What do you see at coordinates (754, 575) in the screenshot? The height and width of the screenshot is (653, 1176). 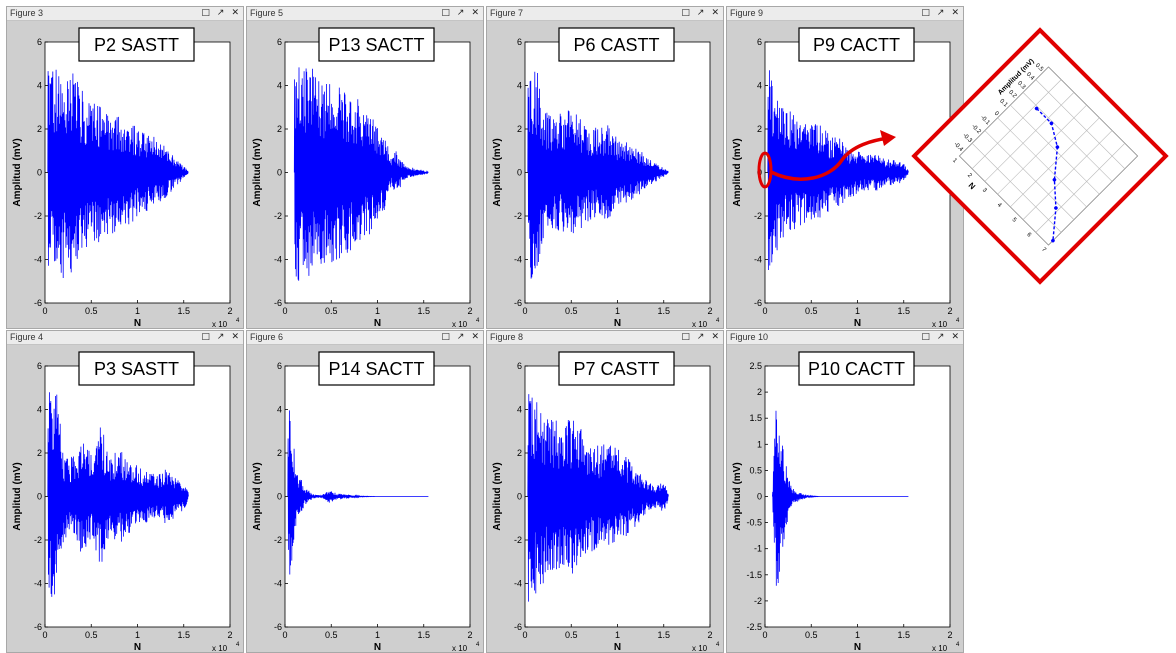 I see `y-tick-label: -1.5` at bounding box center [754, 575].